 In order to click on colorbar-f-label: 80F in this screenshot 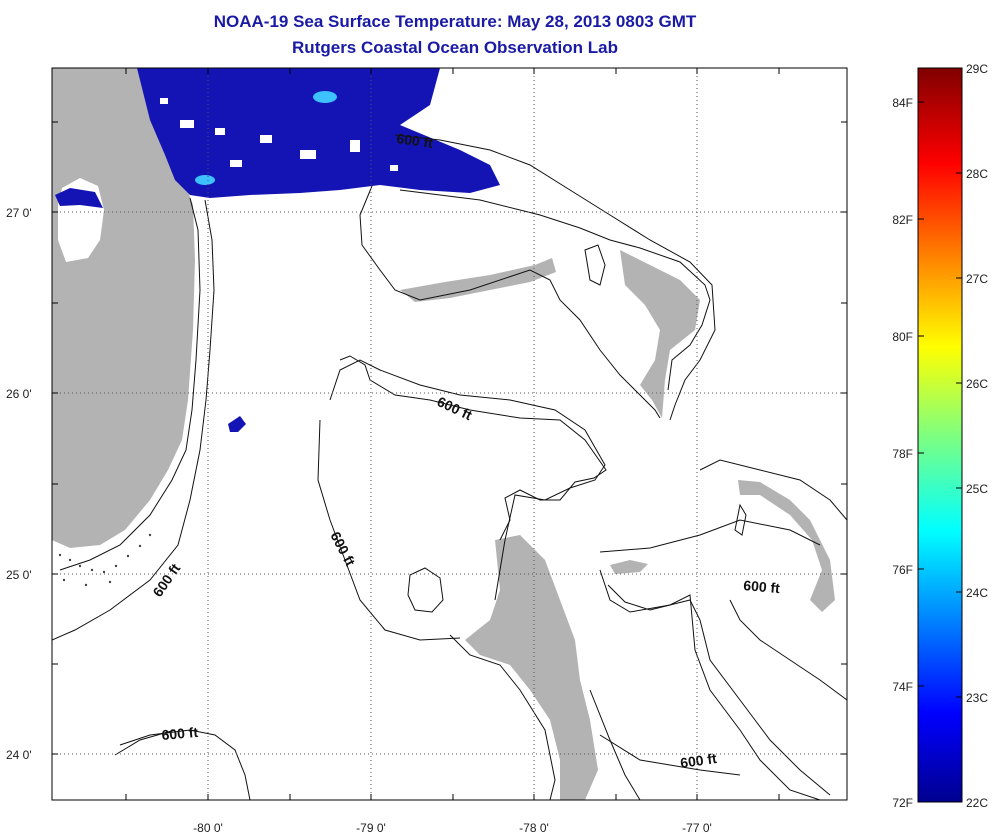, I will do `click(902, 337)`.